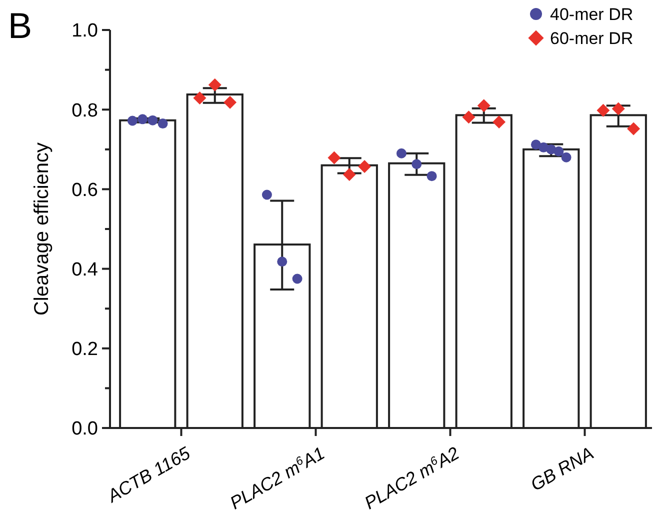 The width and height of the screenshot is (661, 529). I want to click on y-tick-label: 0.0, so click(85, 429).